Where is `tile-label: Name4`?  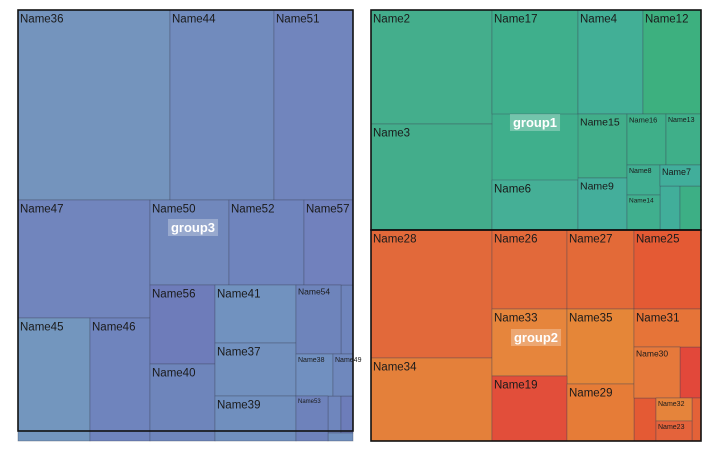
tile-label: Name4 is located at coordinates (599, 20).